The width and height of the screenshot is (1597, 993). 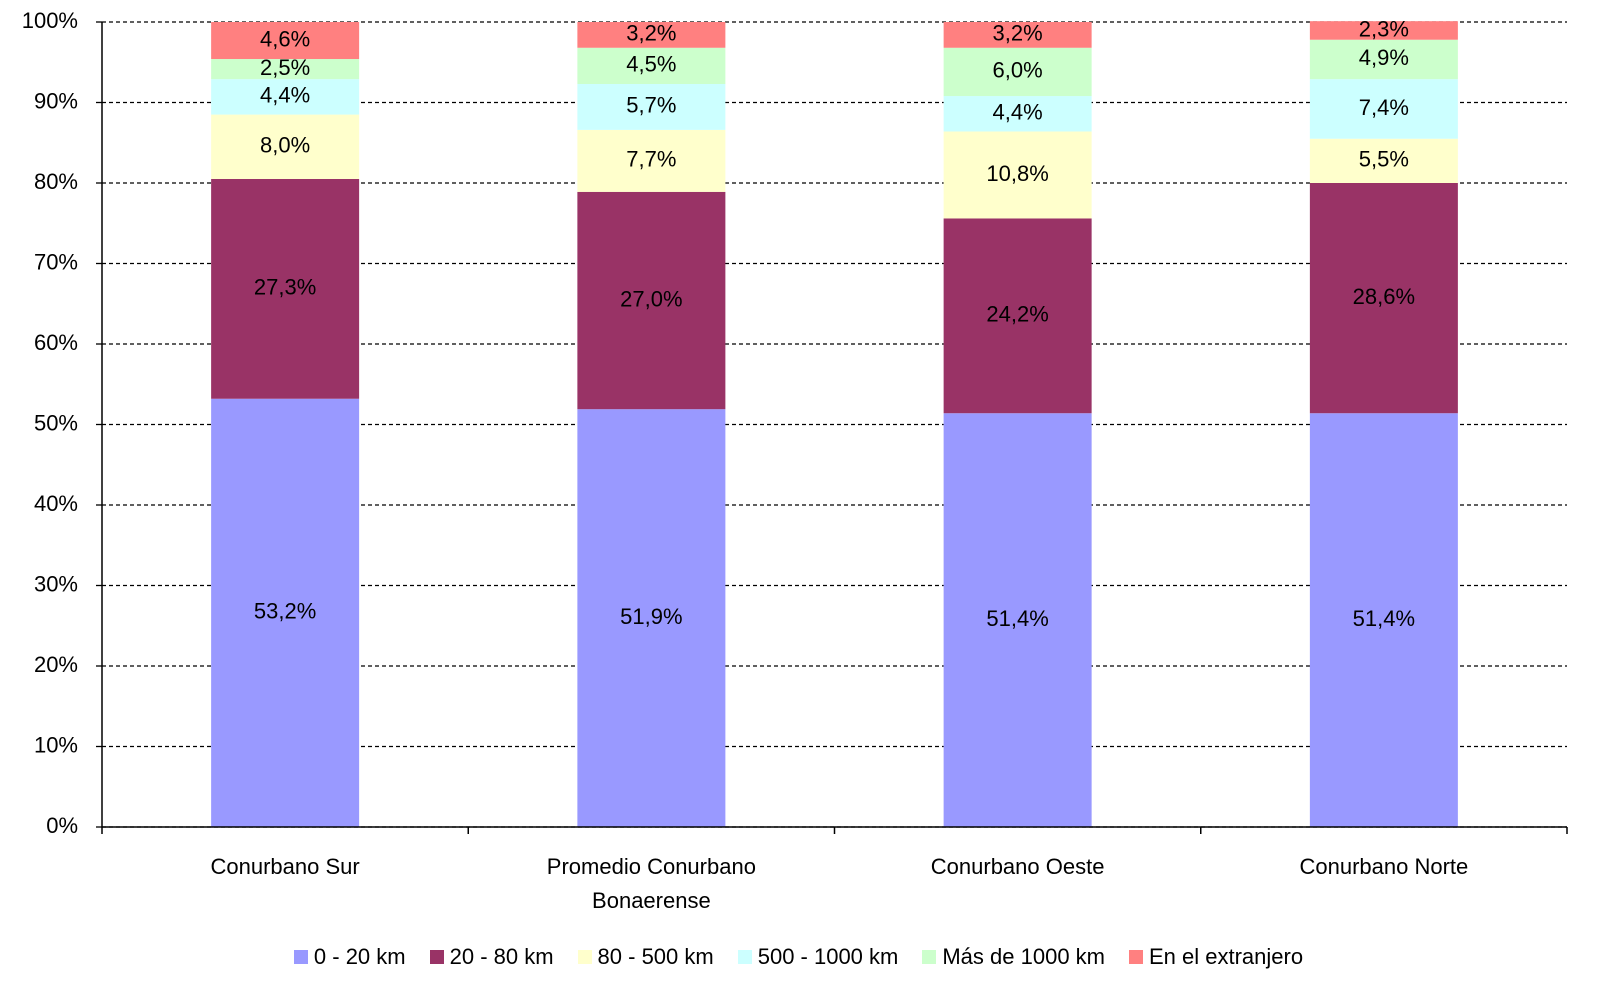 I want to click on data-label: 4,9%, so click(x=1384, y=57).